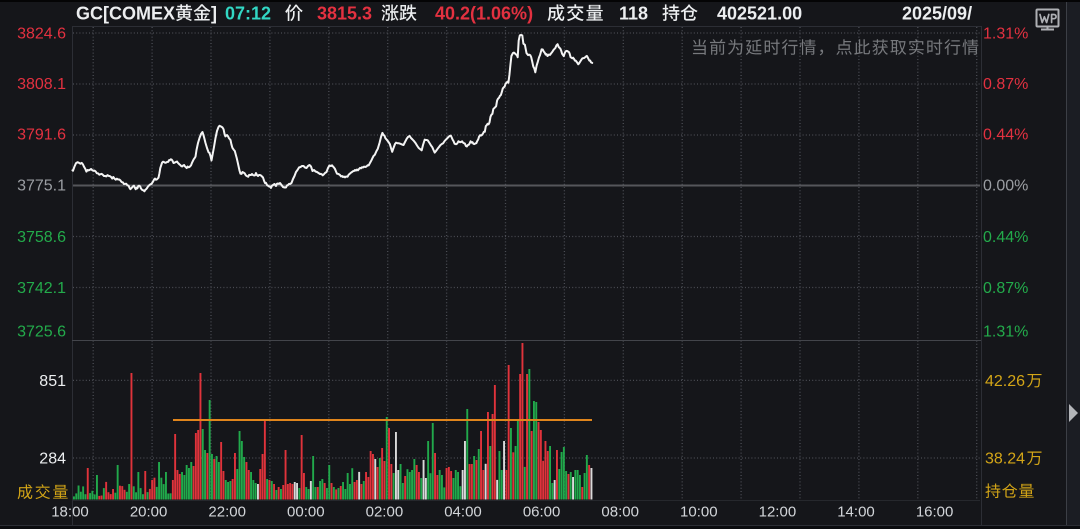 This screenshot has width=1080, height=529. Describe the element at coordinates (937, 14) in the screenshot. I see `svg-text: 2025/09/` at that location.